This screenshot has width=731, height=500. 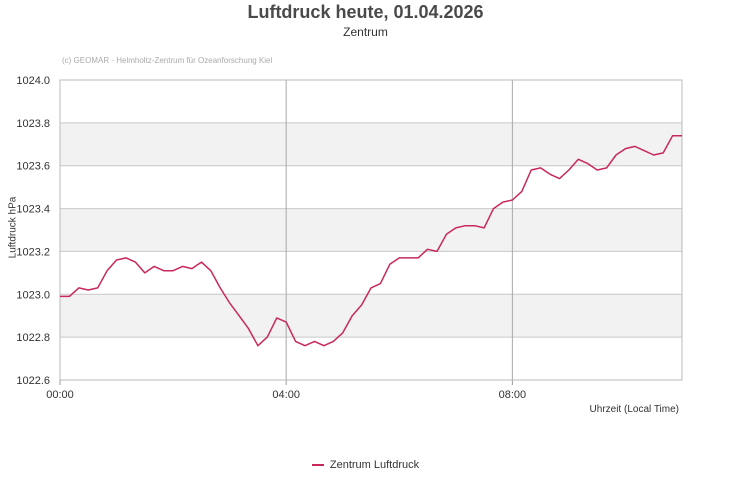 I want to click on y-tick-label: 1022.6, so click(x=33, y=381).